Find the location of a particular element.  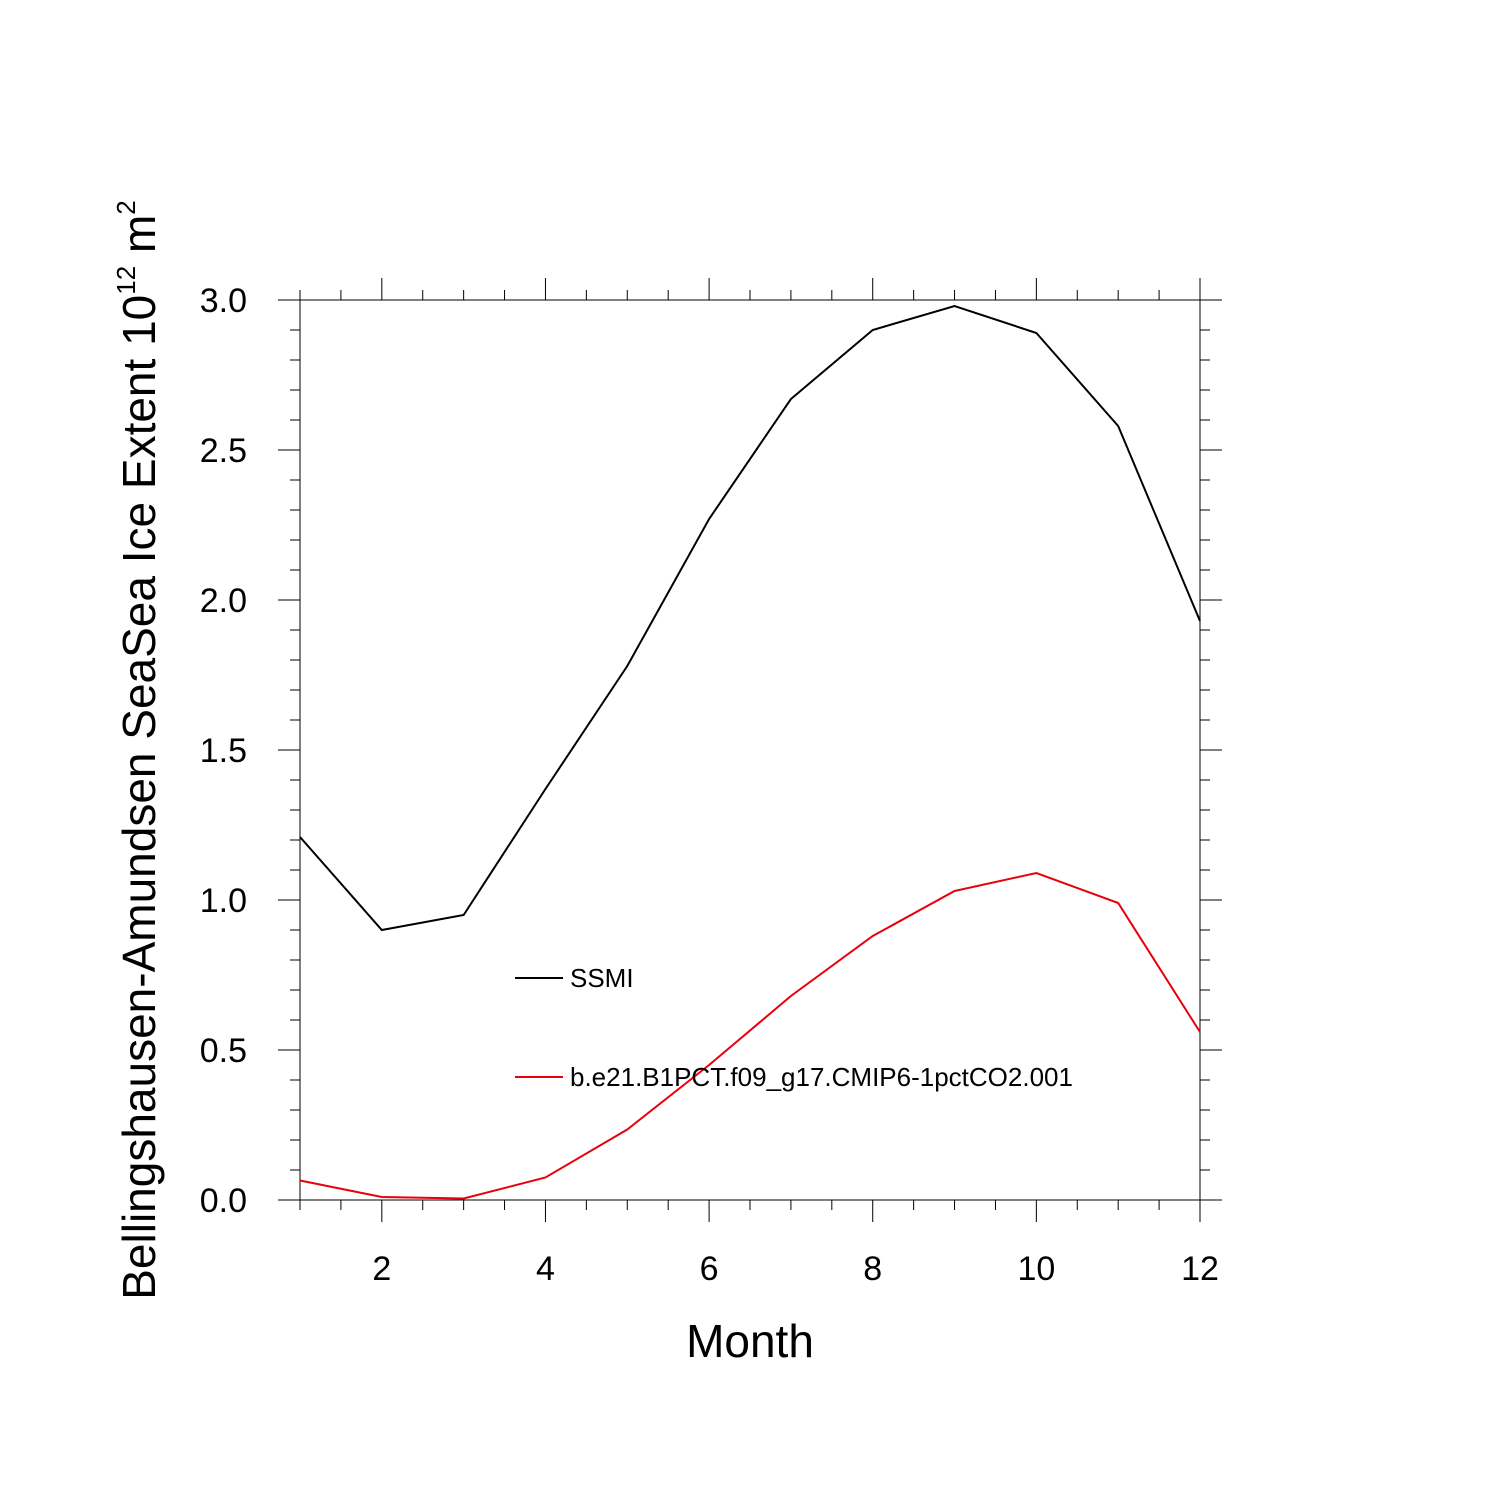

y-axis-title-unit-exponent: 2 is located at coordinates (126, 207).